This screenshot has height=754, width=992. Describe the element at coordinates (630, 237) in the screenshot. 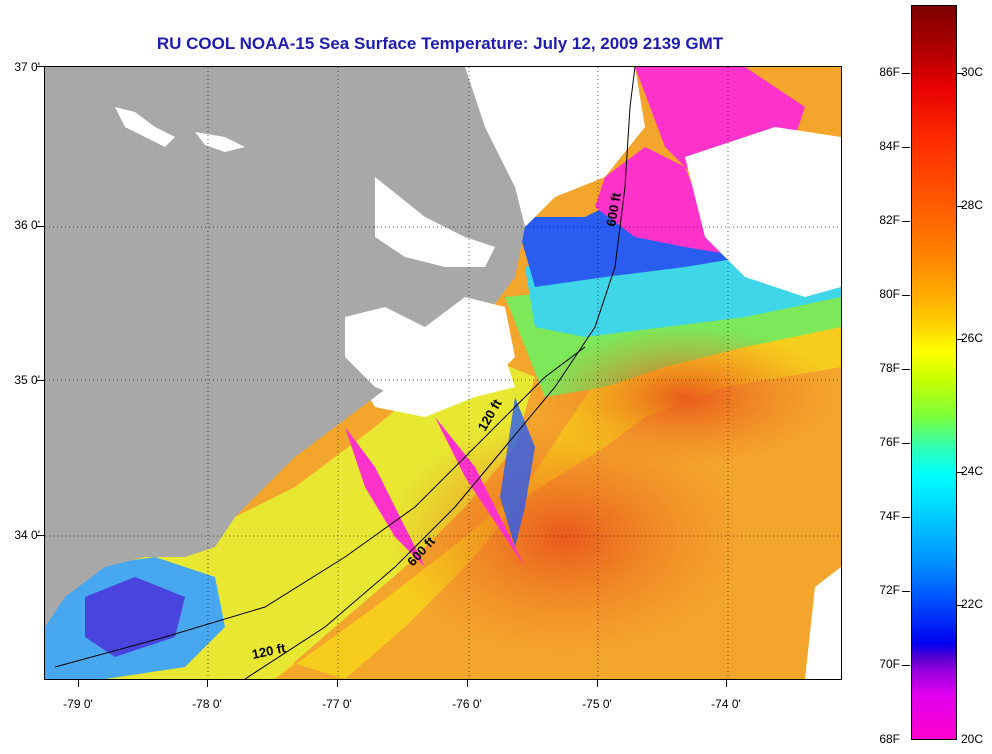

I see `blue-band` at that location.